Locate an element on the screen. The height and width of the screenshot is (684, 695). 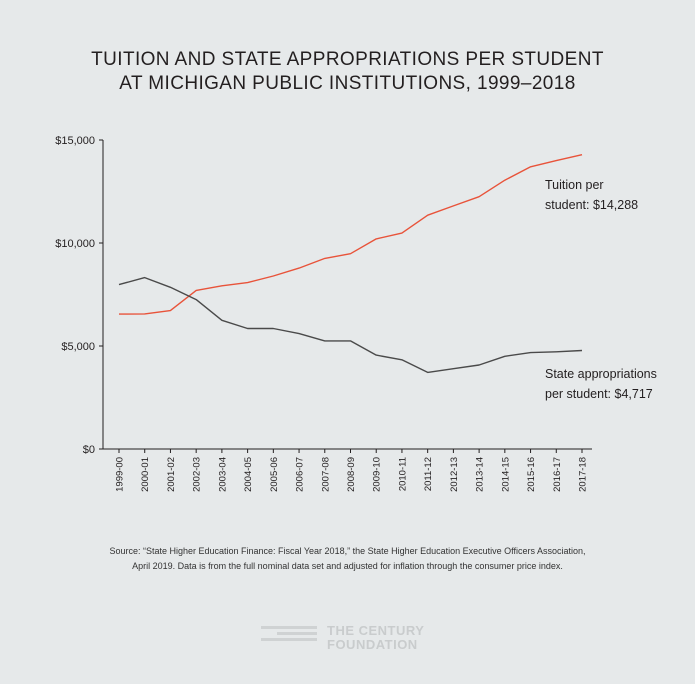
x-tick-label: 2009-10 is located at coordinates (377, 474).